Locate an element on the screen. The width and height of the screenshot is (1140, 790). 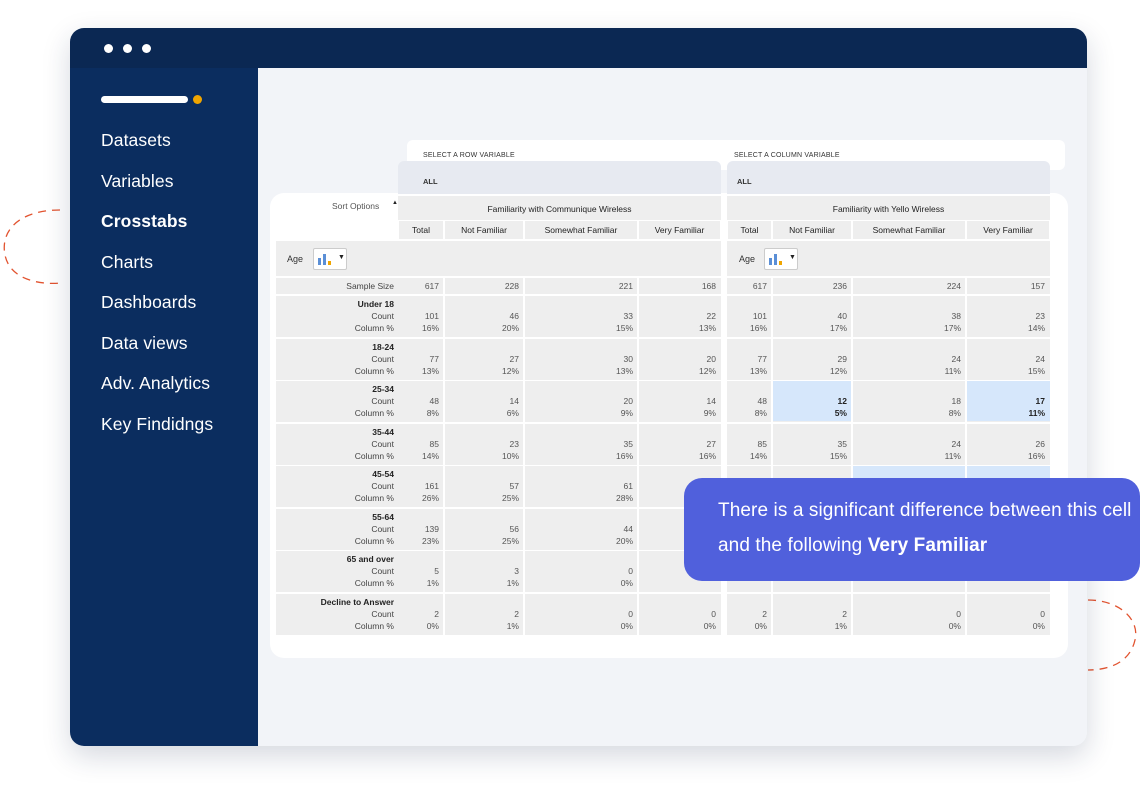
age-row-band is located at coordinates (498, 258).